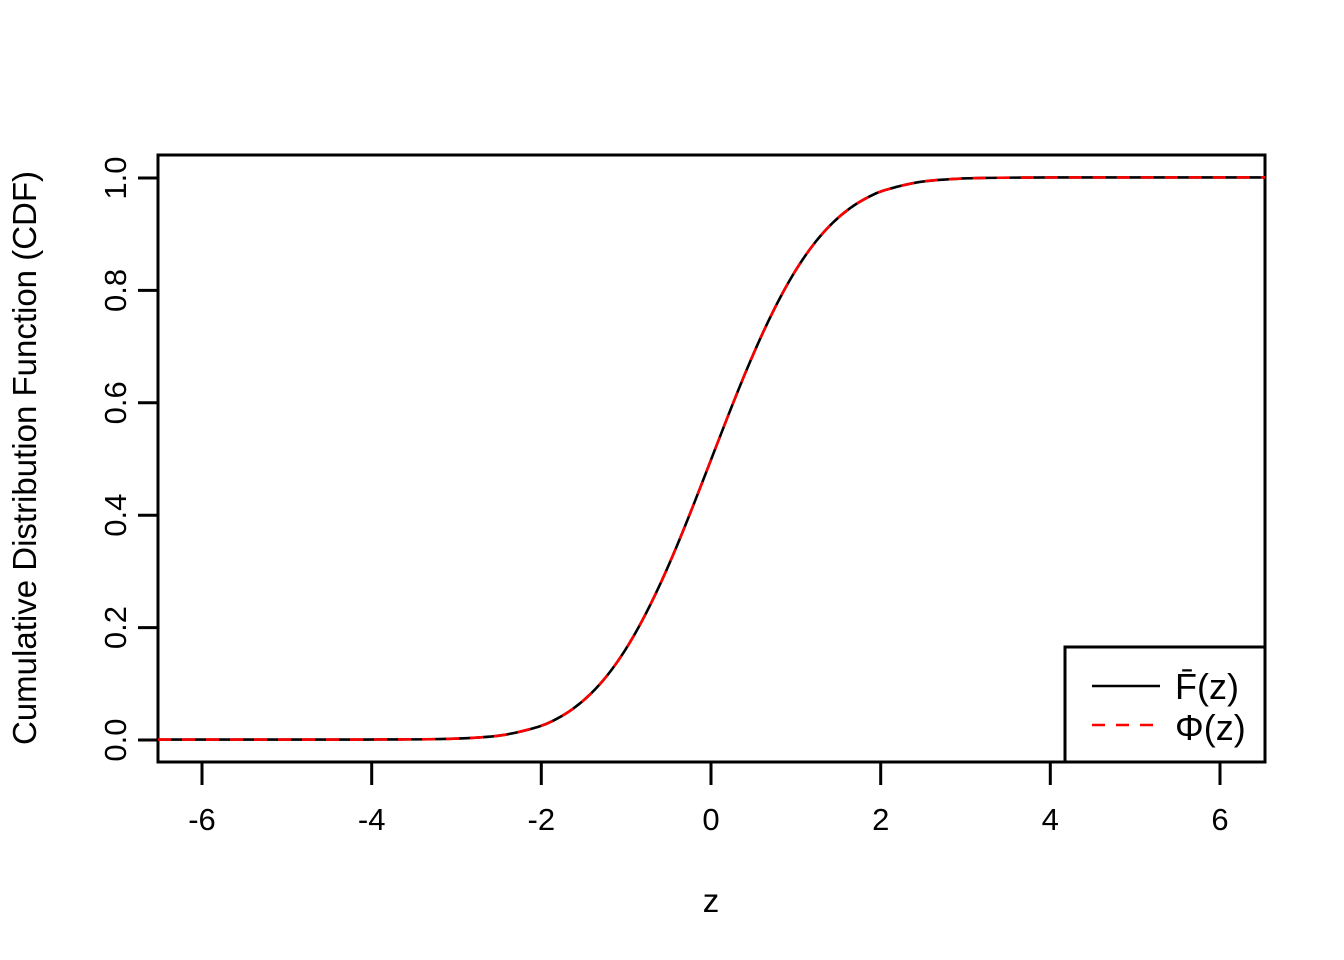 The height and width of the screenshot is (960, 1344). I want to click on x-tick-label: 6, so click(1219, 819).